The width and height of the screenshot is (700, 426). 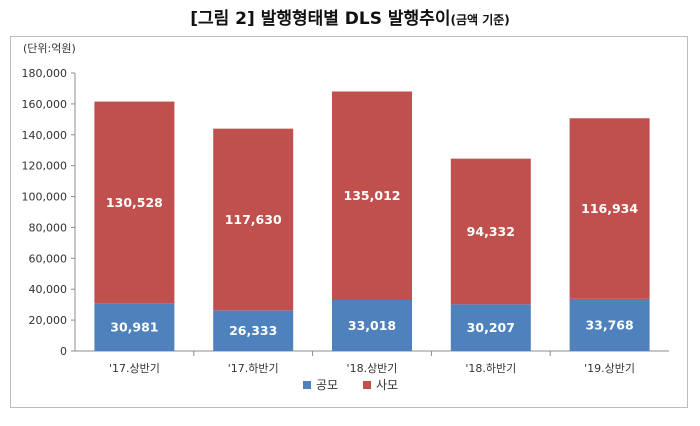 I want to click on y-tick-label: 60,000, so click(x=48, y=258).